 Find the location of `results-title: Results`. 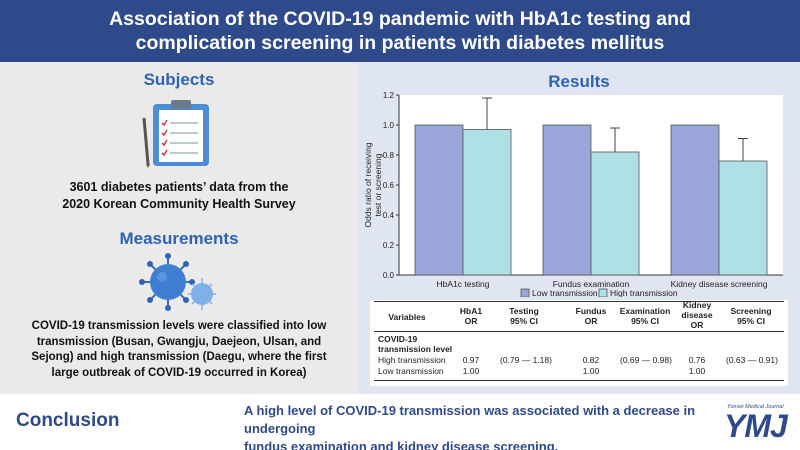

results-title: Results is located at coordinates (579, 81).